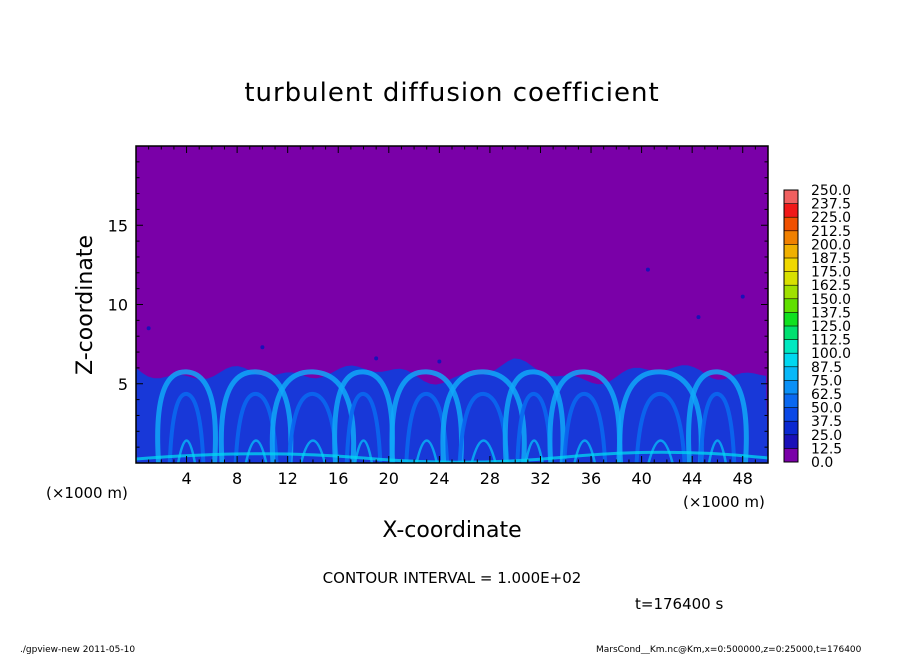 The height and width of the screenshot is (654, 904). I want to click on colorbar-label: 237.5, so click(831, 205).